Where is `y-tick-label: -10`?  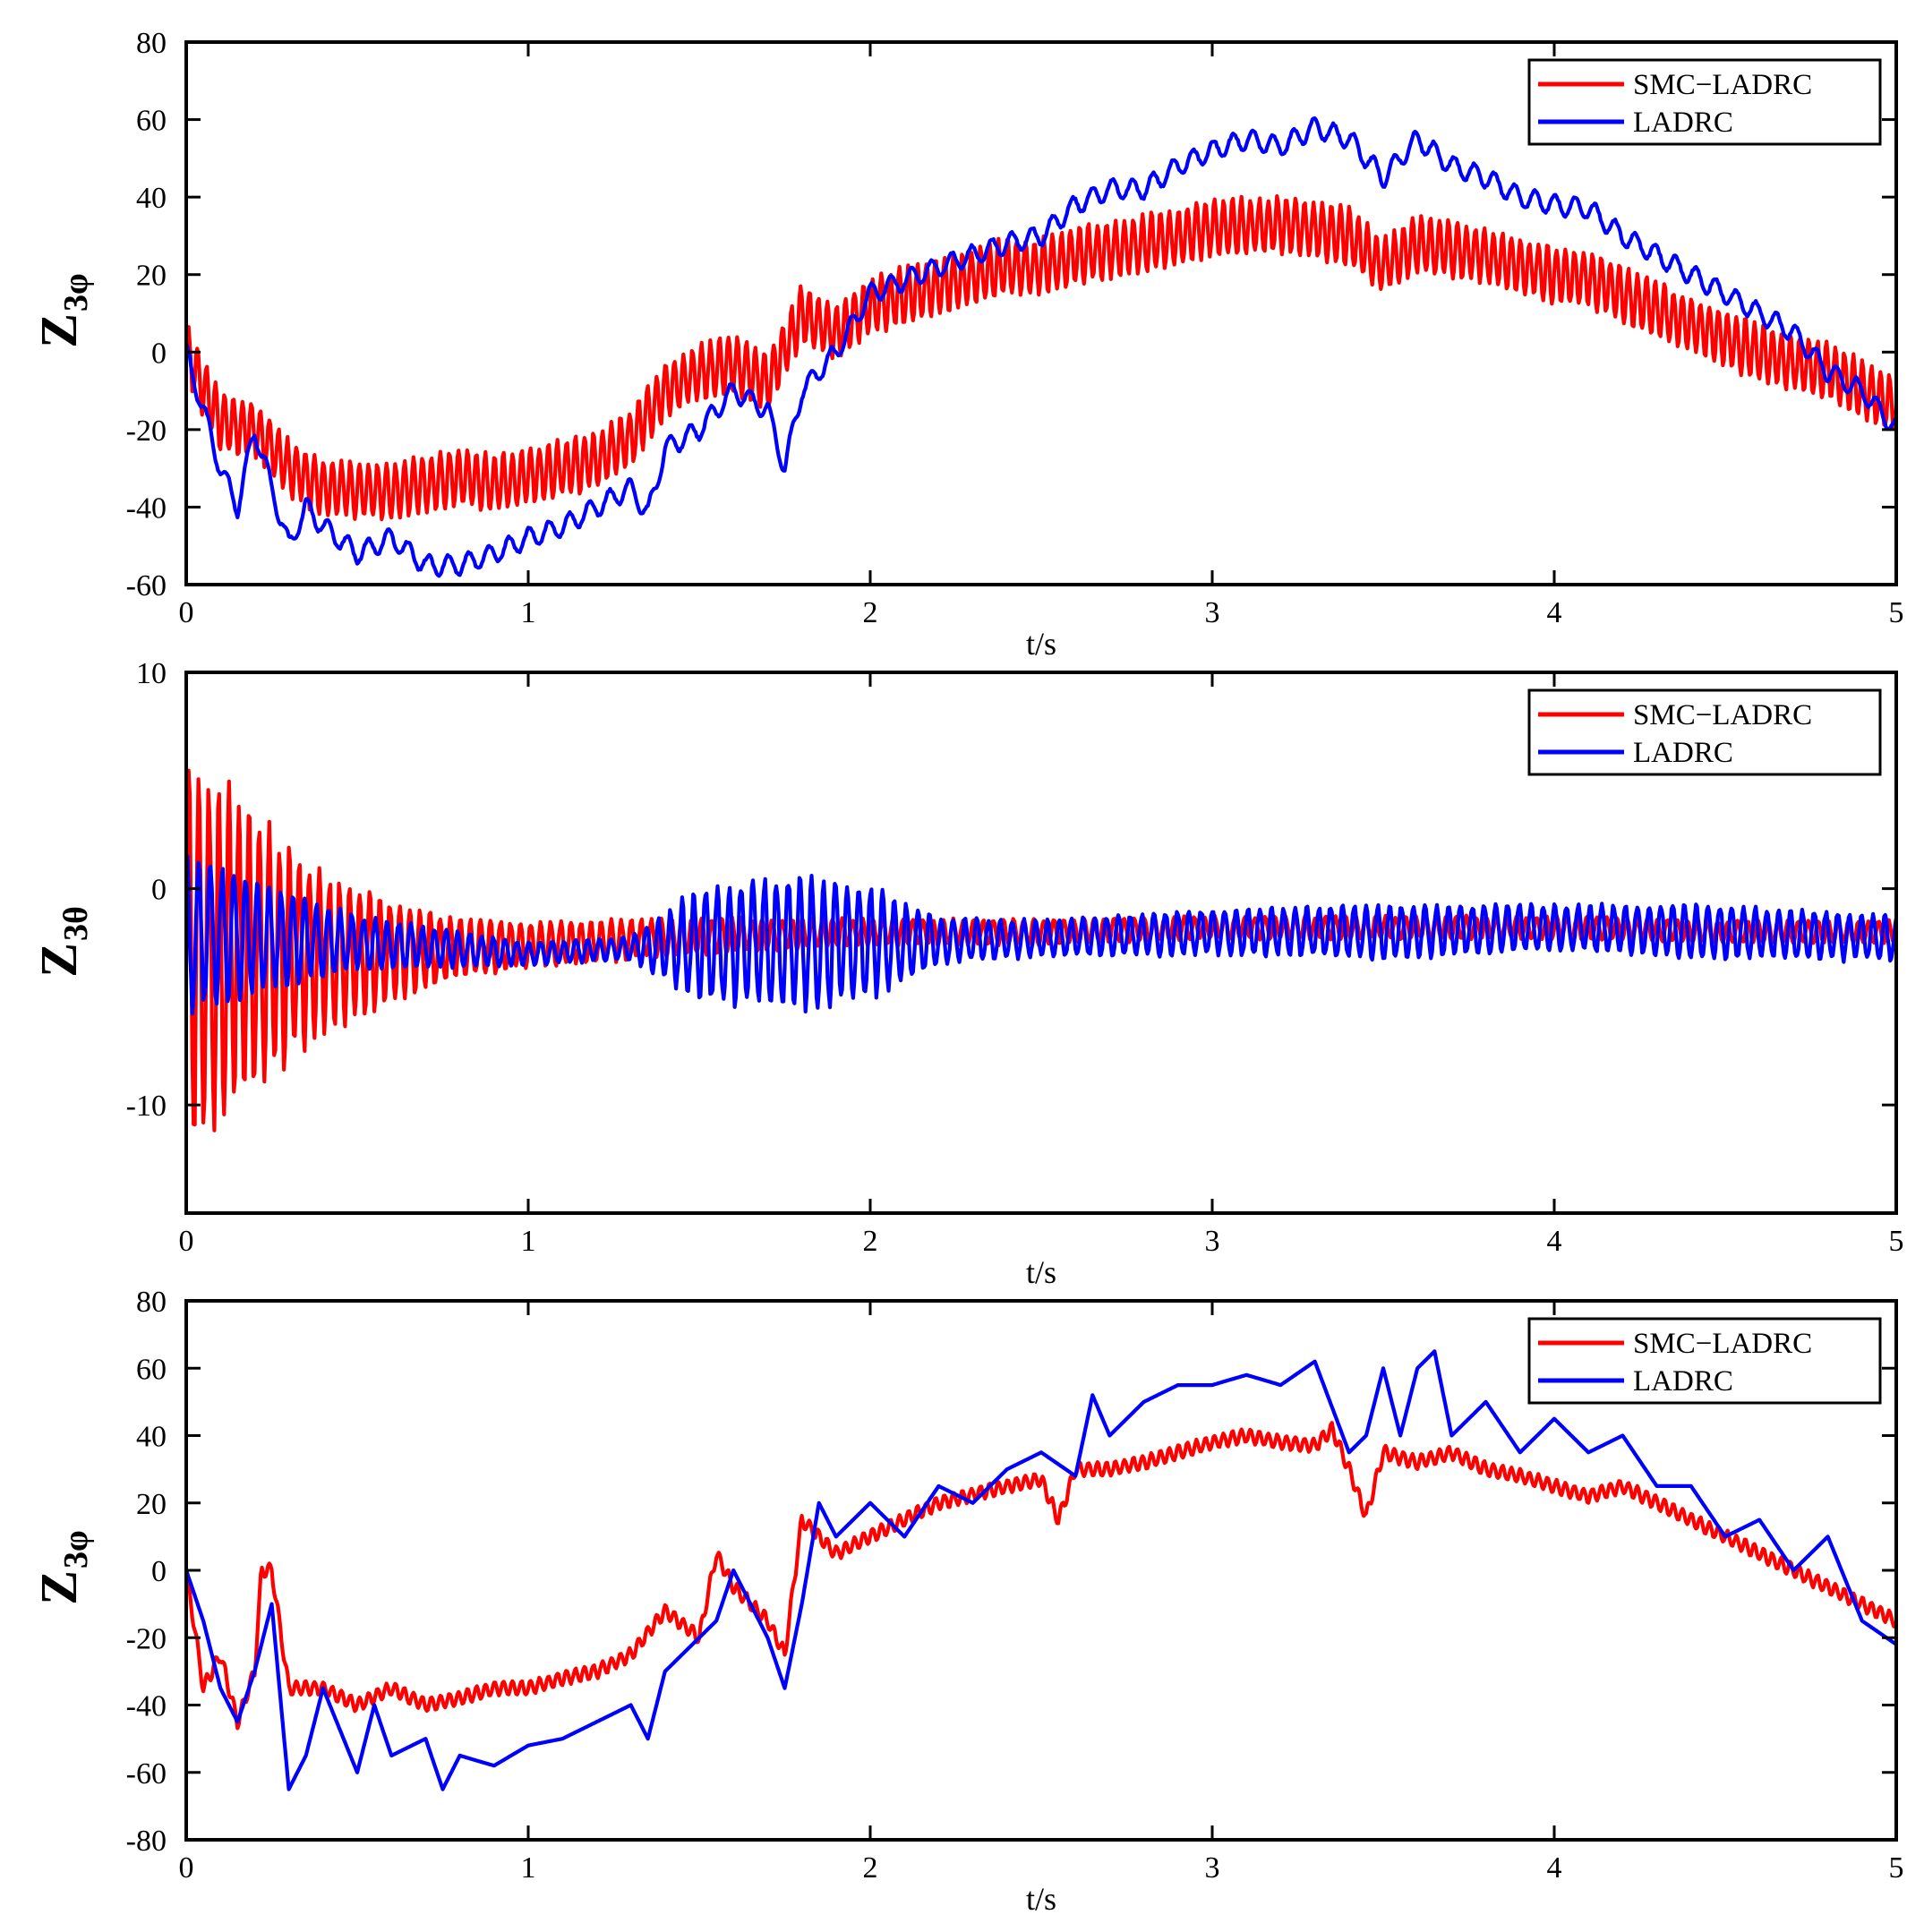 y-tick-label: -10 is located at coordinates (147, 1106).